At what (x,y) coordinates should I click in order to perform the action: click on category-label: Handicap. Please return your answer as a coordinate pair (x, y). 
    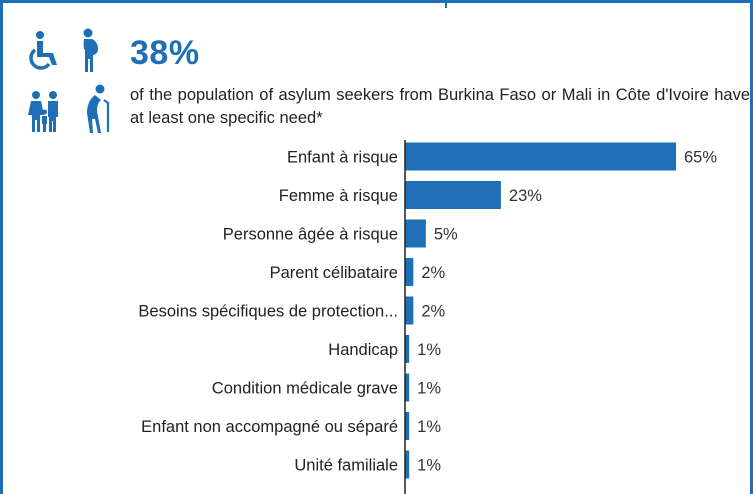
    Looking at the image, I should click on (363, 350).